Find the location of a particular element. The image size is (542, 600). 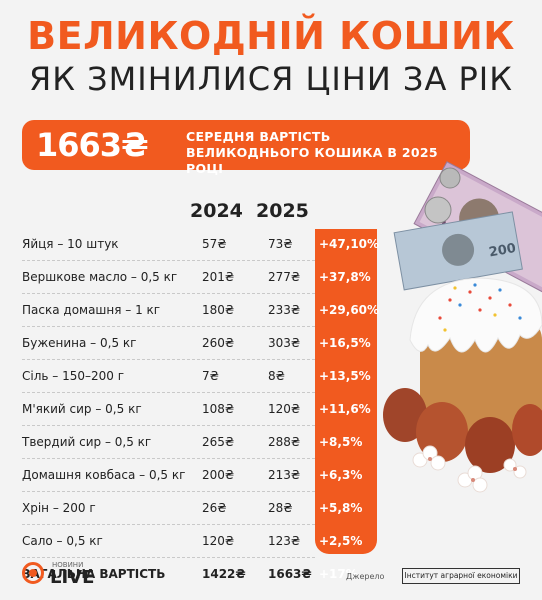

row-change: +16,5% is located at coordinates (345, 343).